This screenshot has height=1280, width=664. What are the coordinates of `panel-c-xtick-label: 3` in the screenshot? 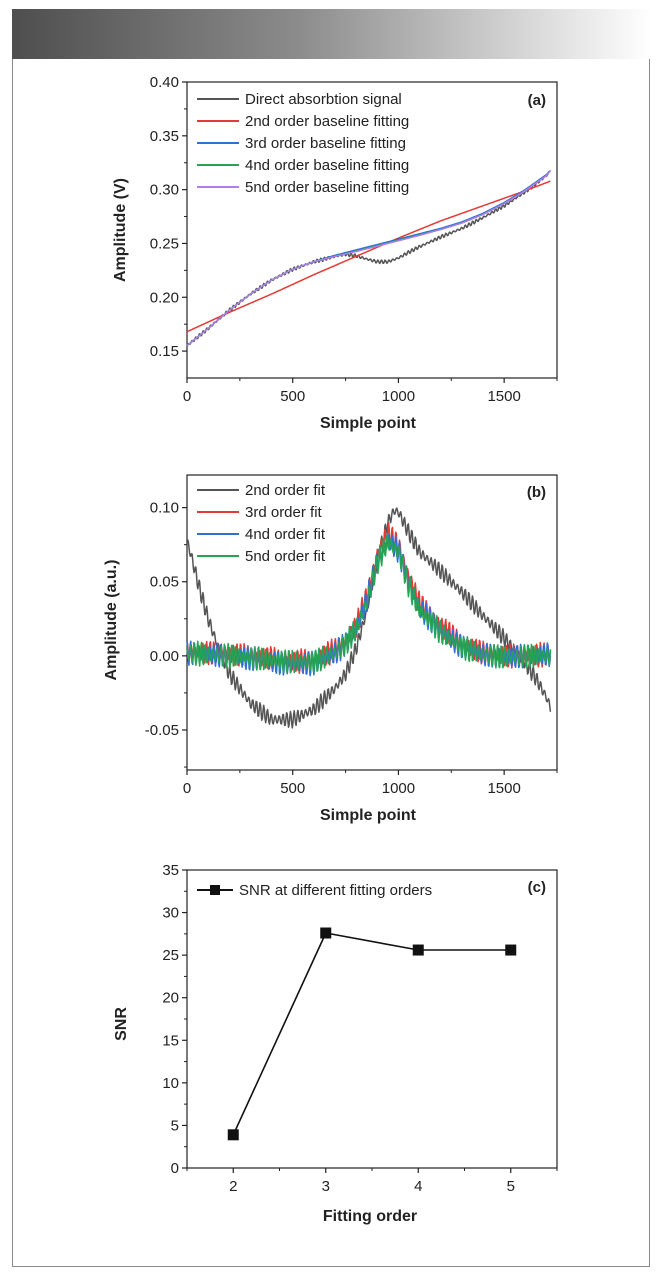 It's located at (326, 1186).